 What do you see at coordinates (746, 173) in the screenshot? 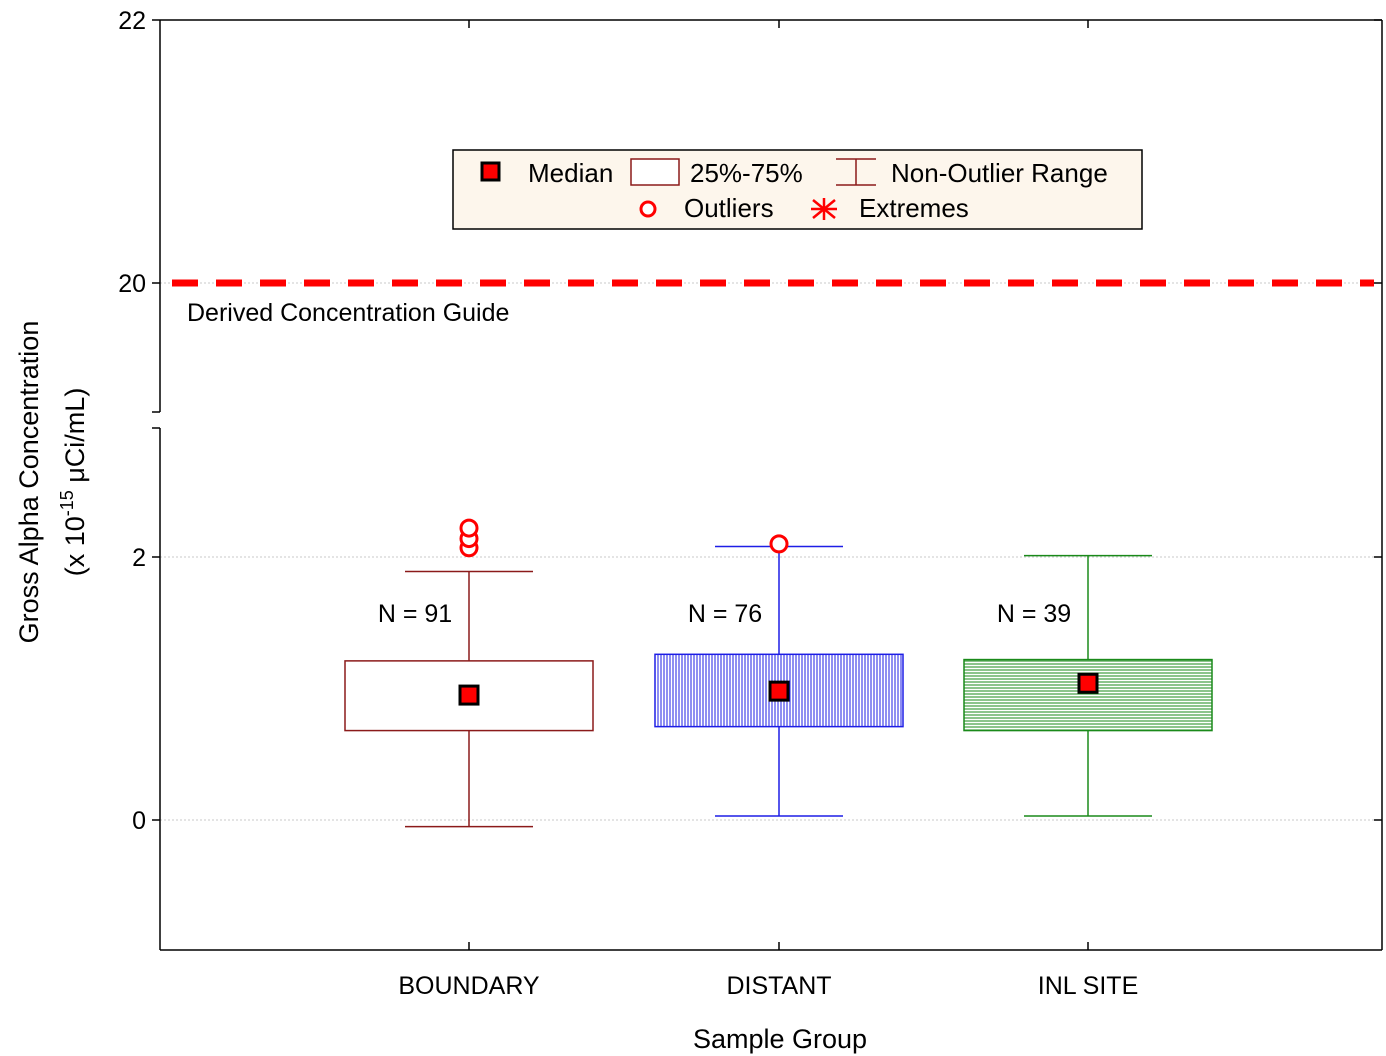
I see `legend-box-label: 25%-75%` at bounding box center [746, 173].